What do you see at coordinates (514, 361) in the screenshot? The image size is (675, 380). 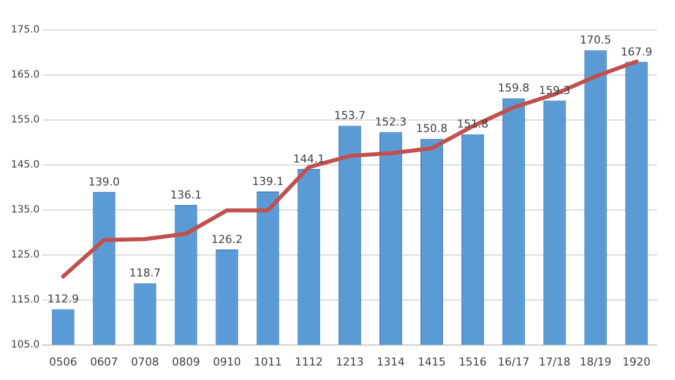 I see `x-tick-label: 16/17` at bounding box center [514, 361].